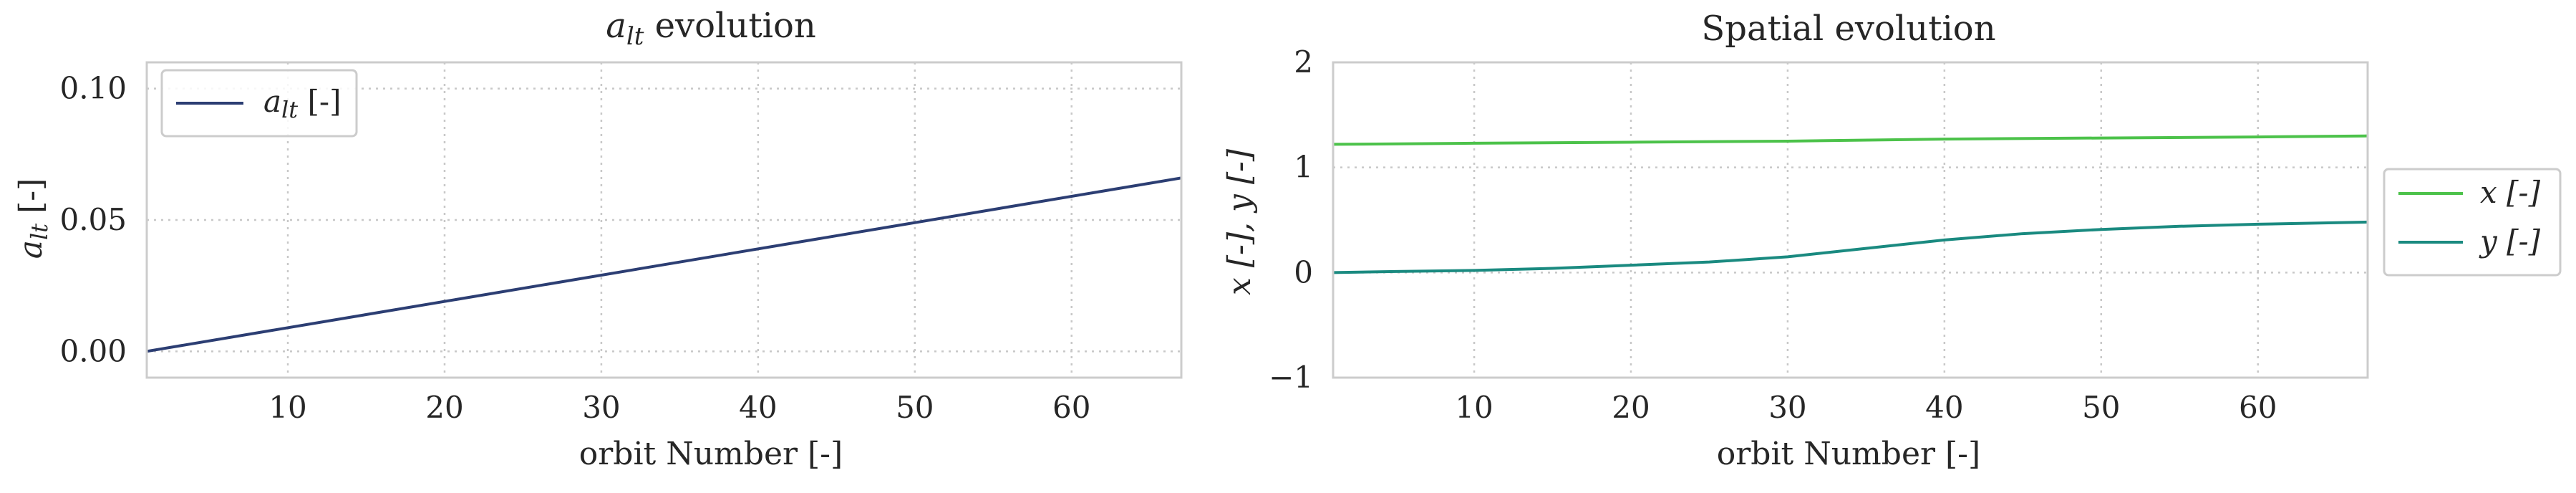 Image resolution: width=2576 pixels, height=493 pixels. What do you see at coordinates (2510, 192) in the screenshot?
I see `legend-label-x: x [-]` at bounding box center [2510, 192].